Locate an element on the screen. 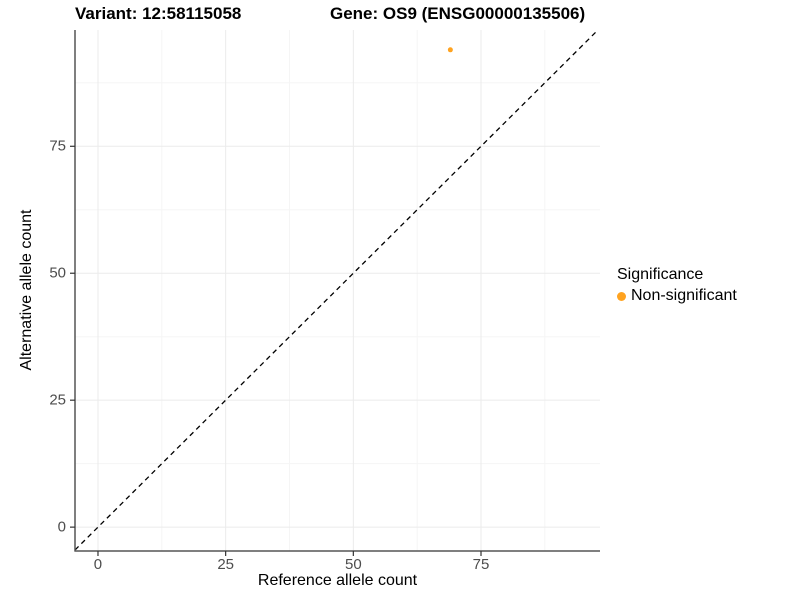 The width and height of the screenshot is (800, 600). y-axis-title: Alternative allele count is located at coordinates (26, 290).